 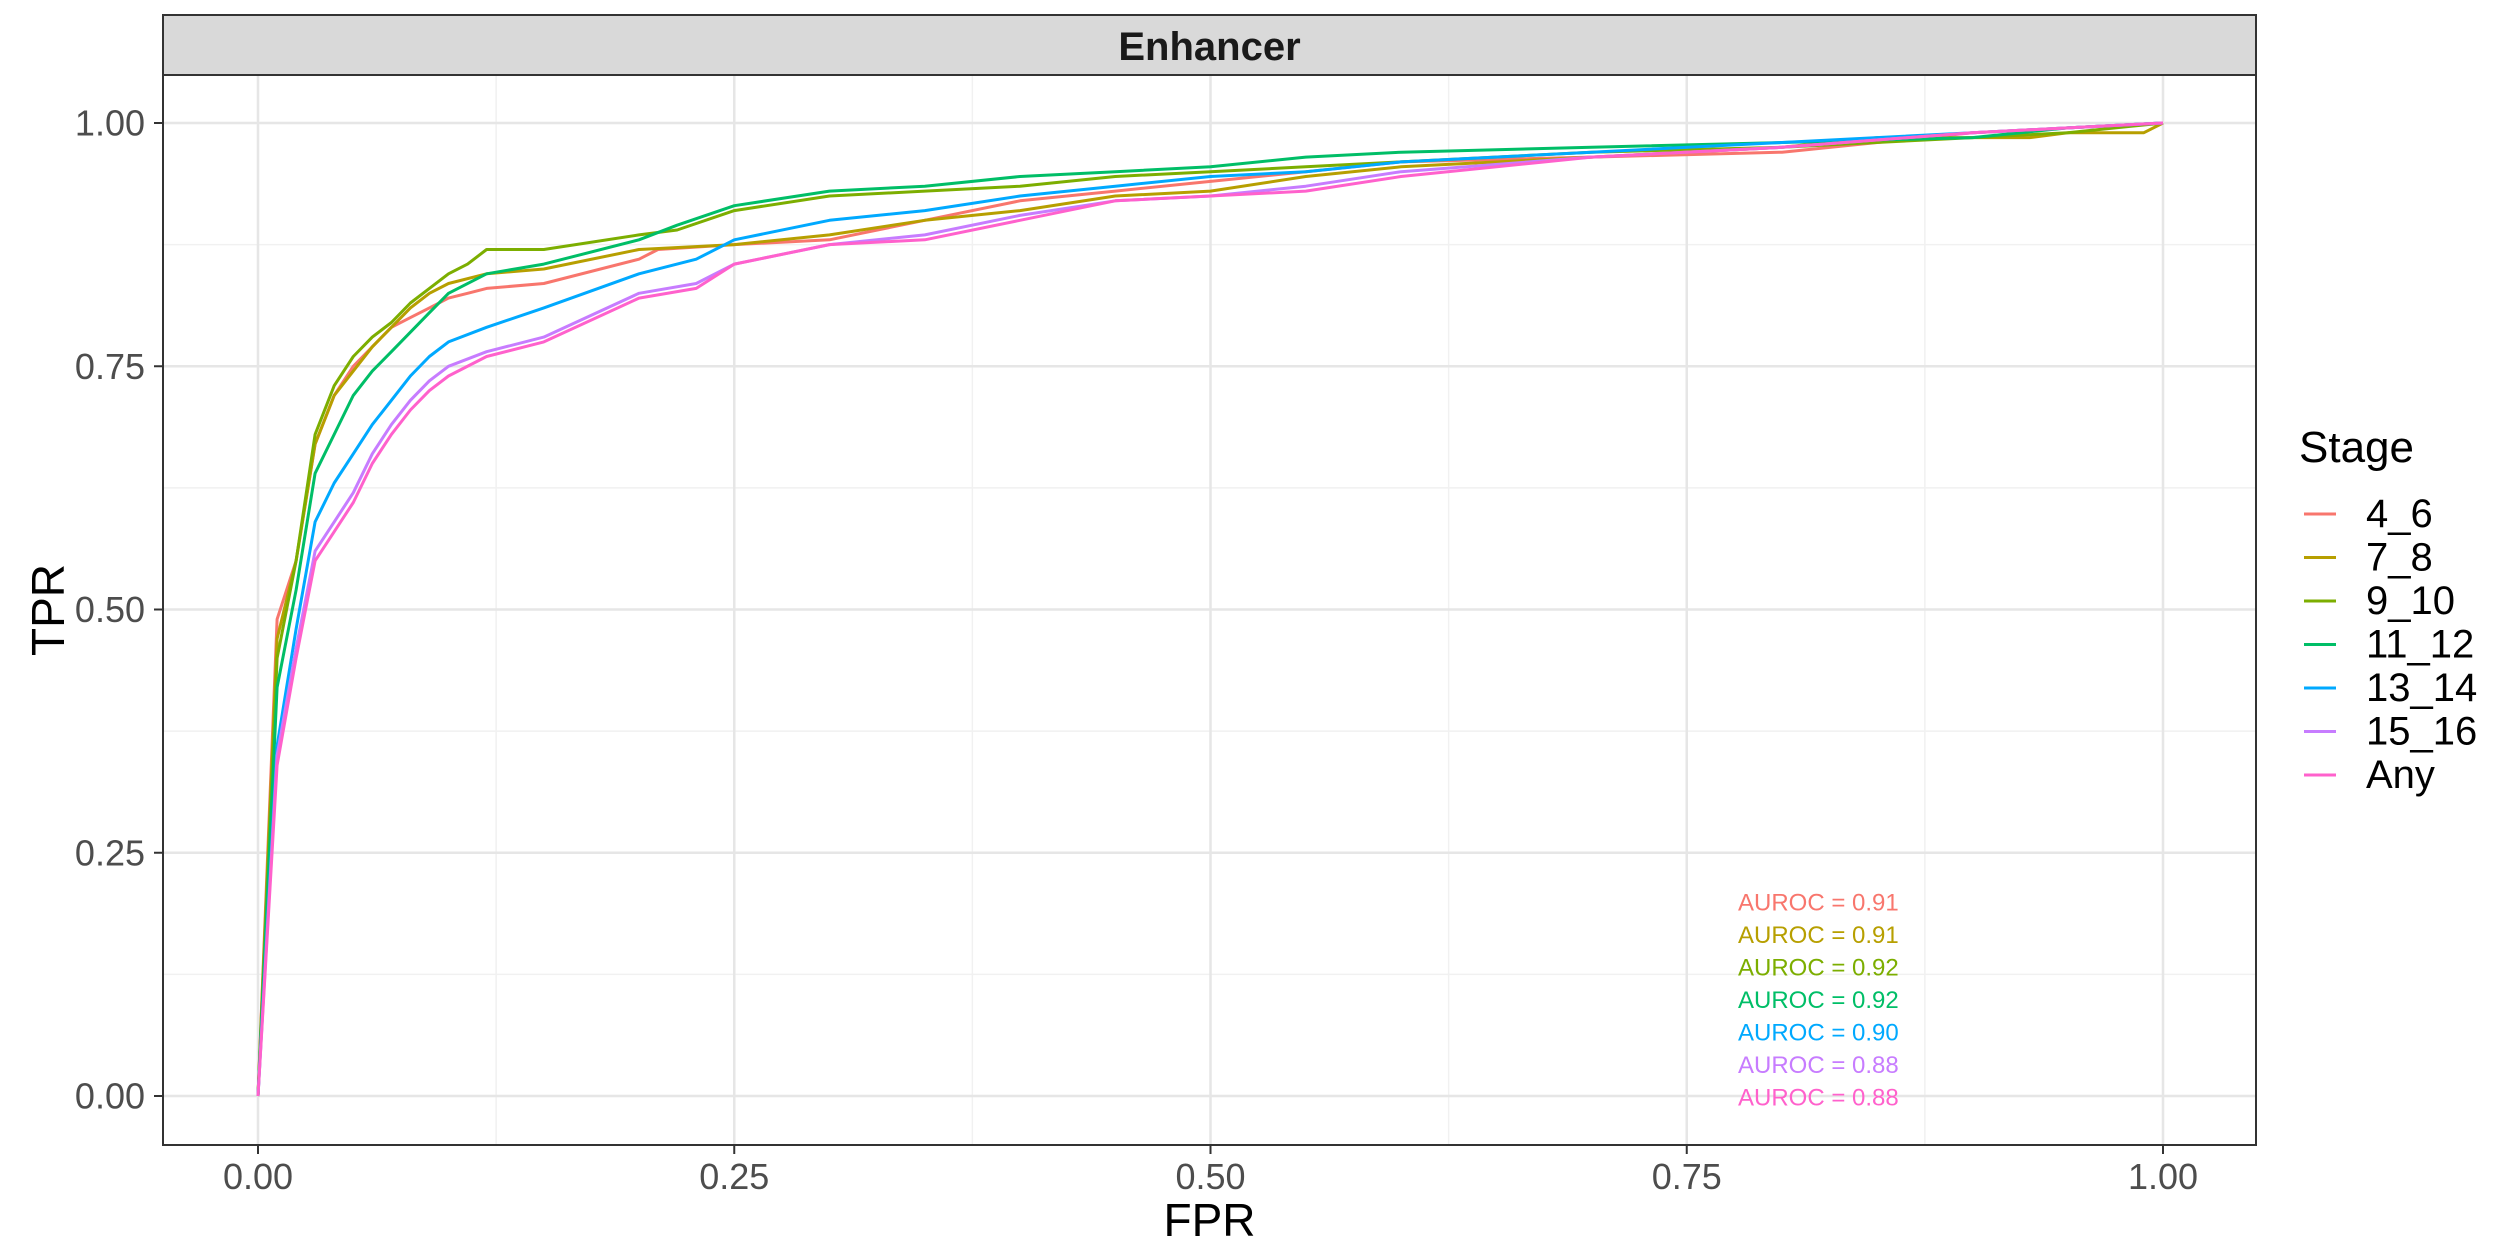 I want to click on legend-label: 4_6, so click(x=2399, y=514).